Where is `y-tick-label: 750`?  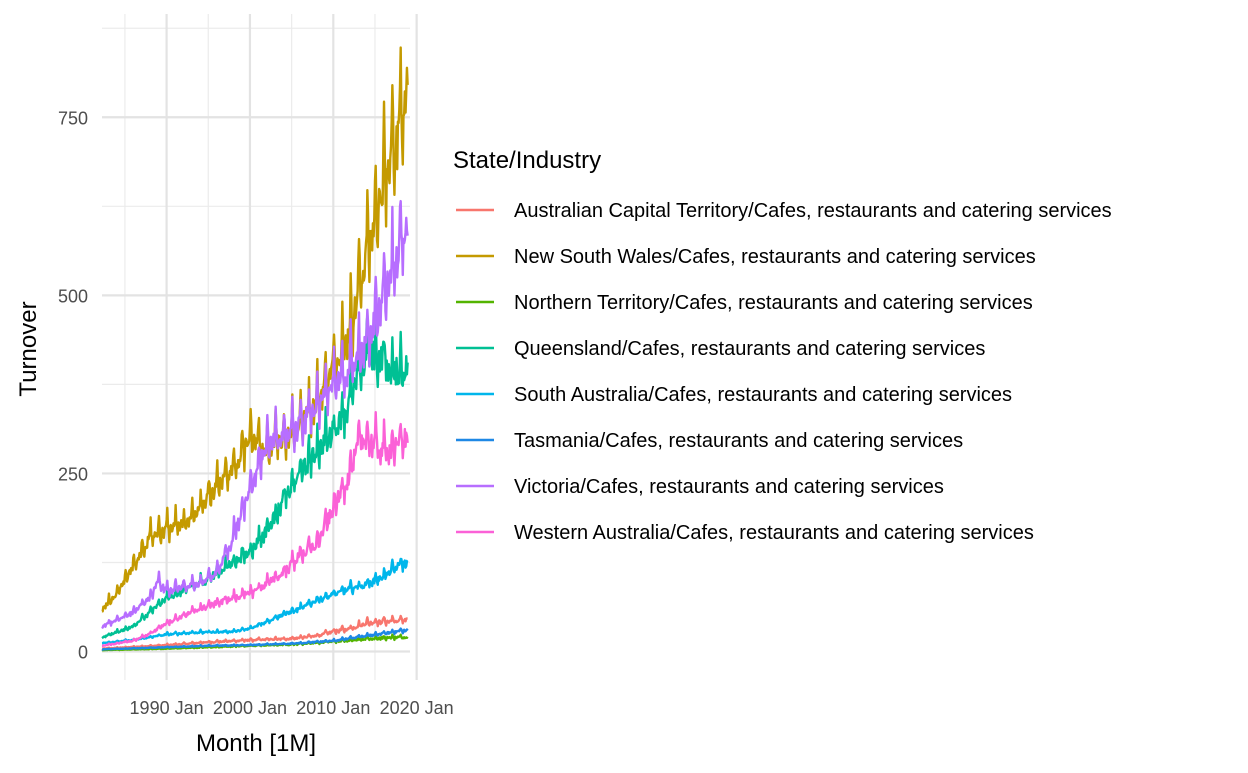
y-tick-label: 750 is located at coordinates (73, 118).